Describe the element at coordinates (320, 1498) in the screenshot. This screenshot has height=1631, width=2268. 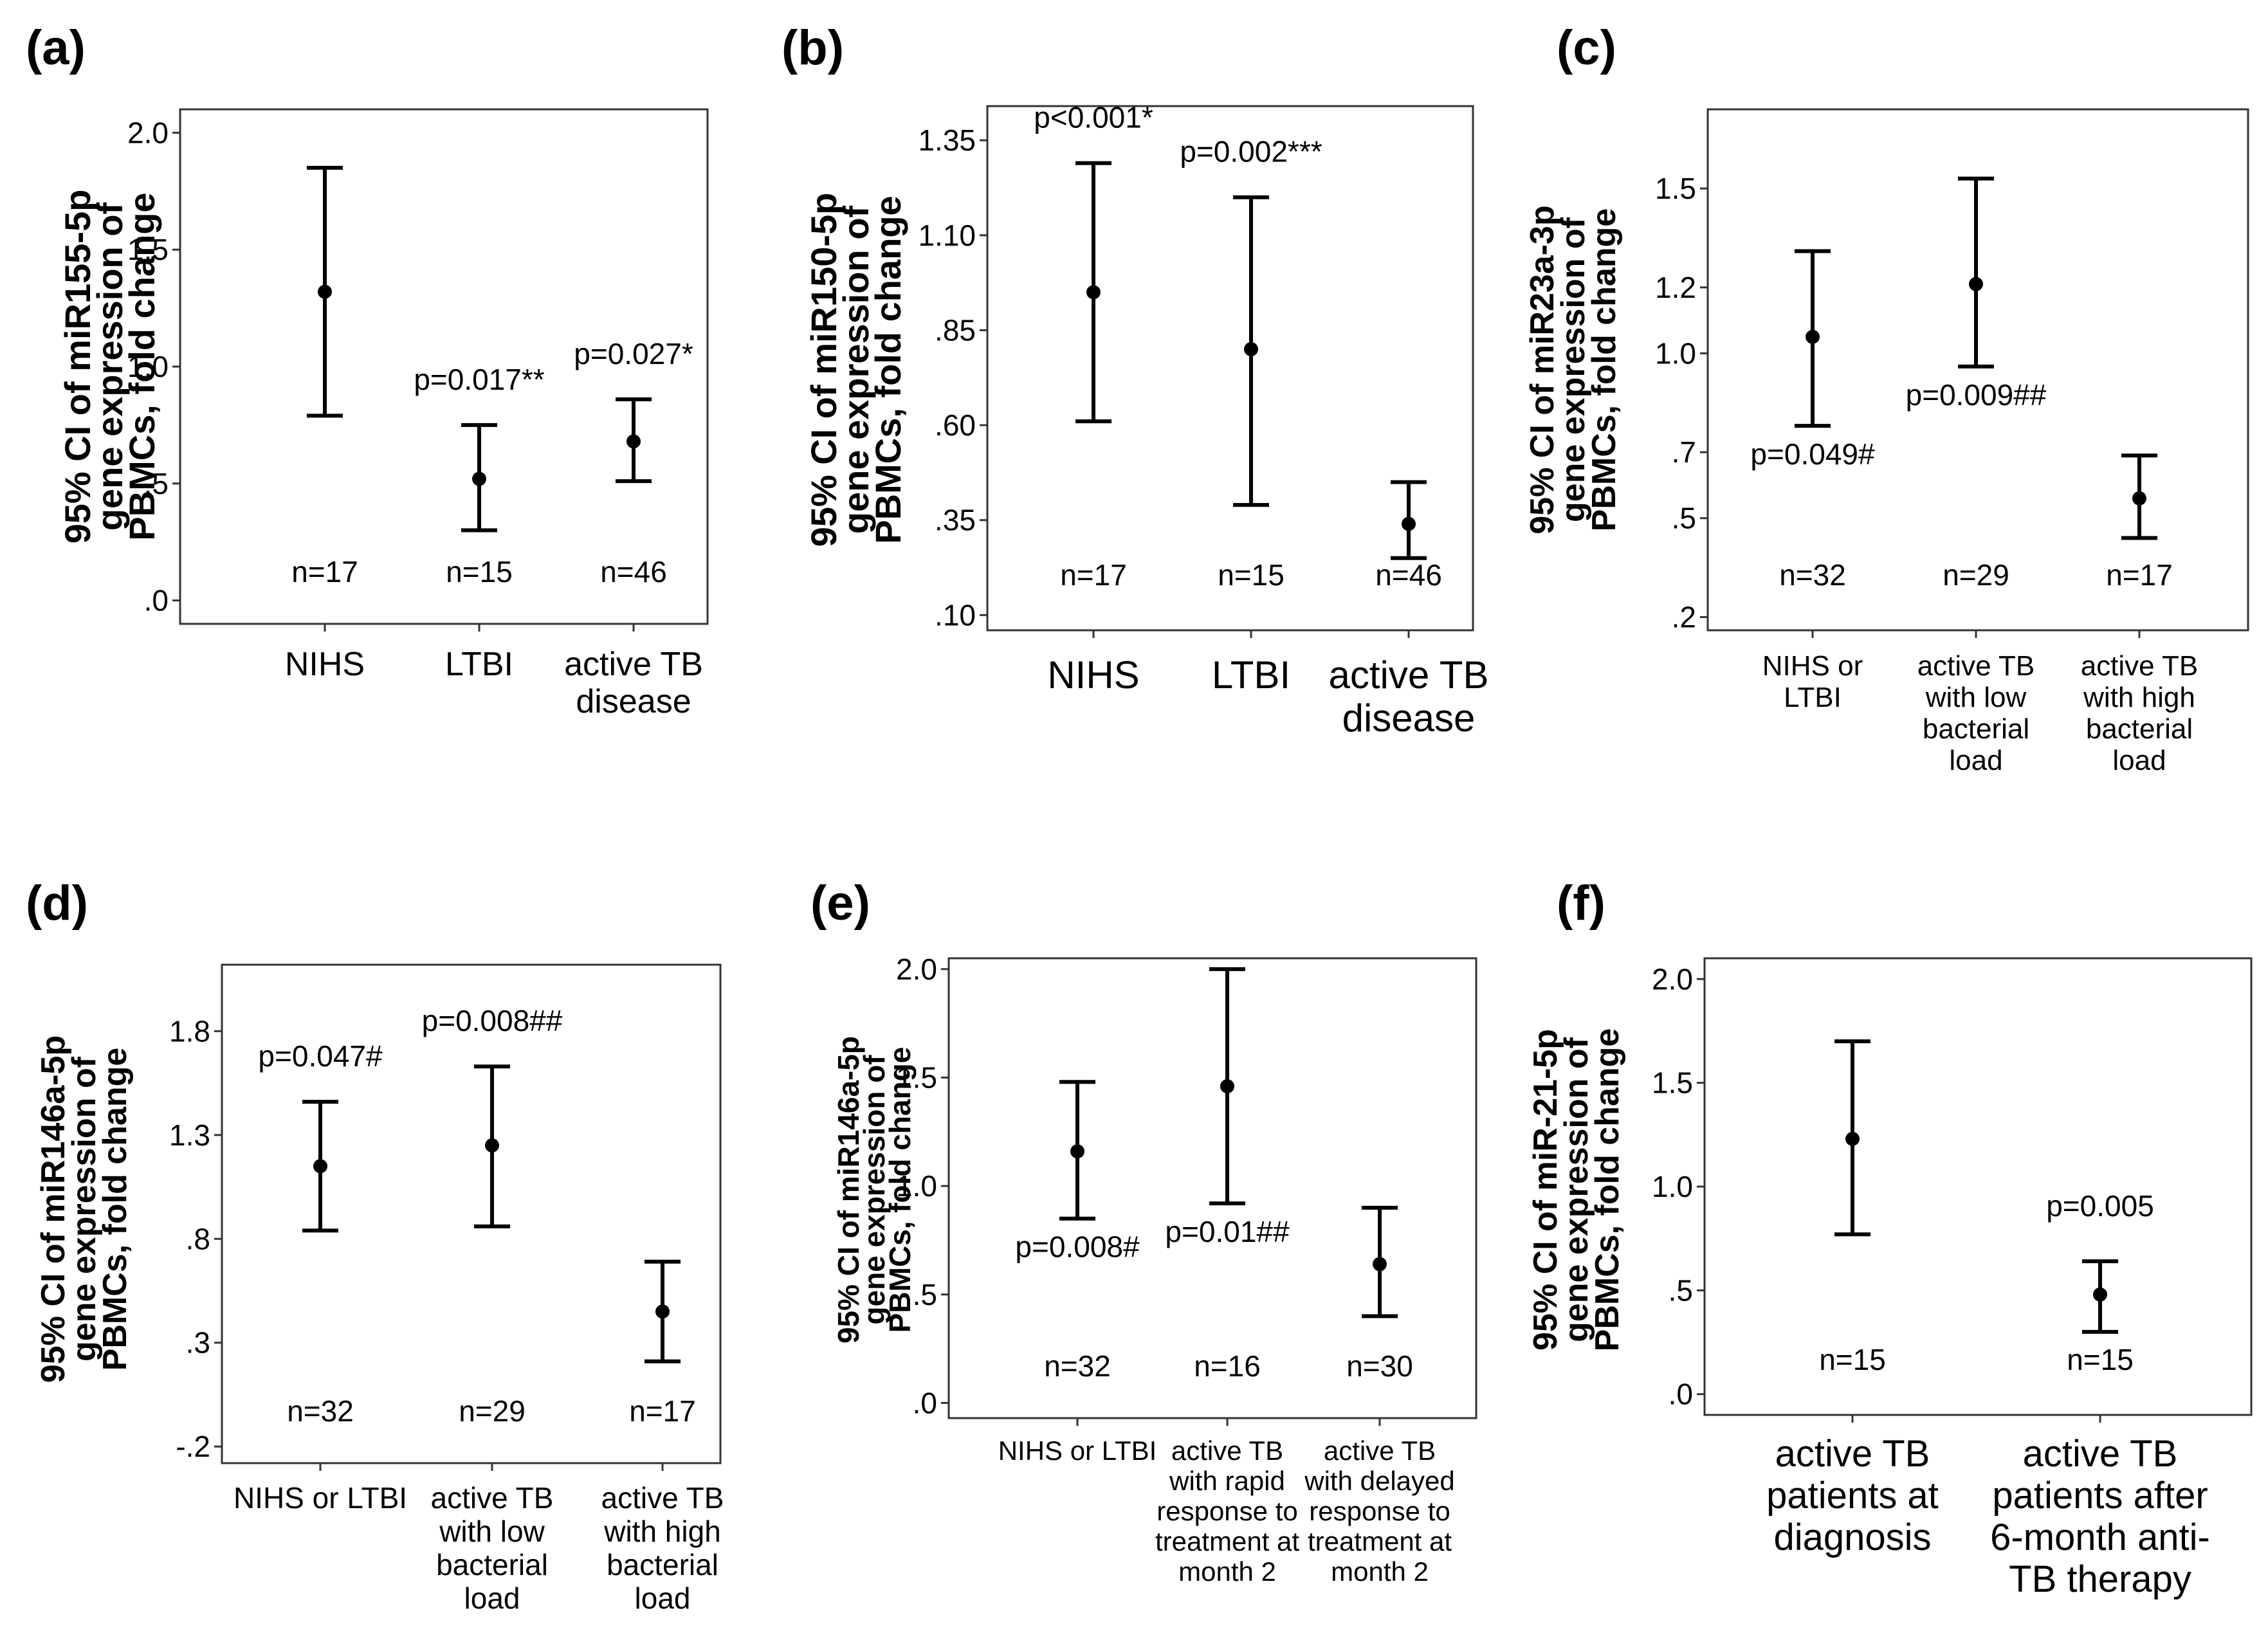
I see `category-label-line: NIHS or LTBI` at that location.